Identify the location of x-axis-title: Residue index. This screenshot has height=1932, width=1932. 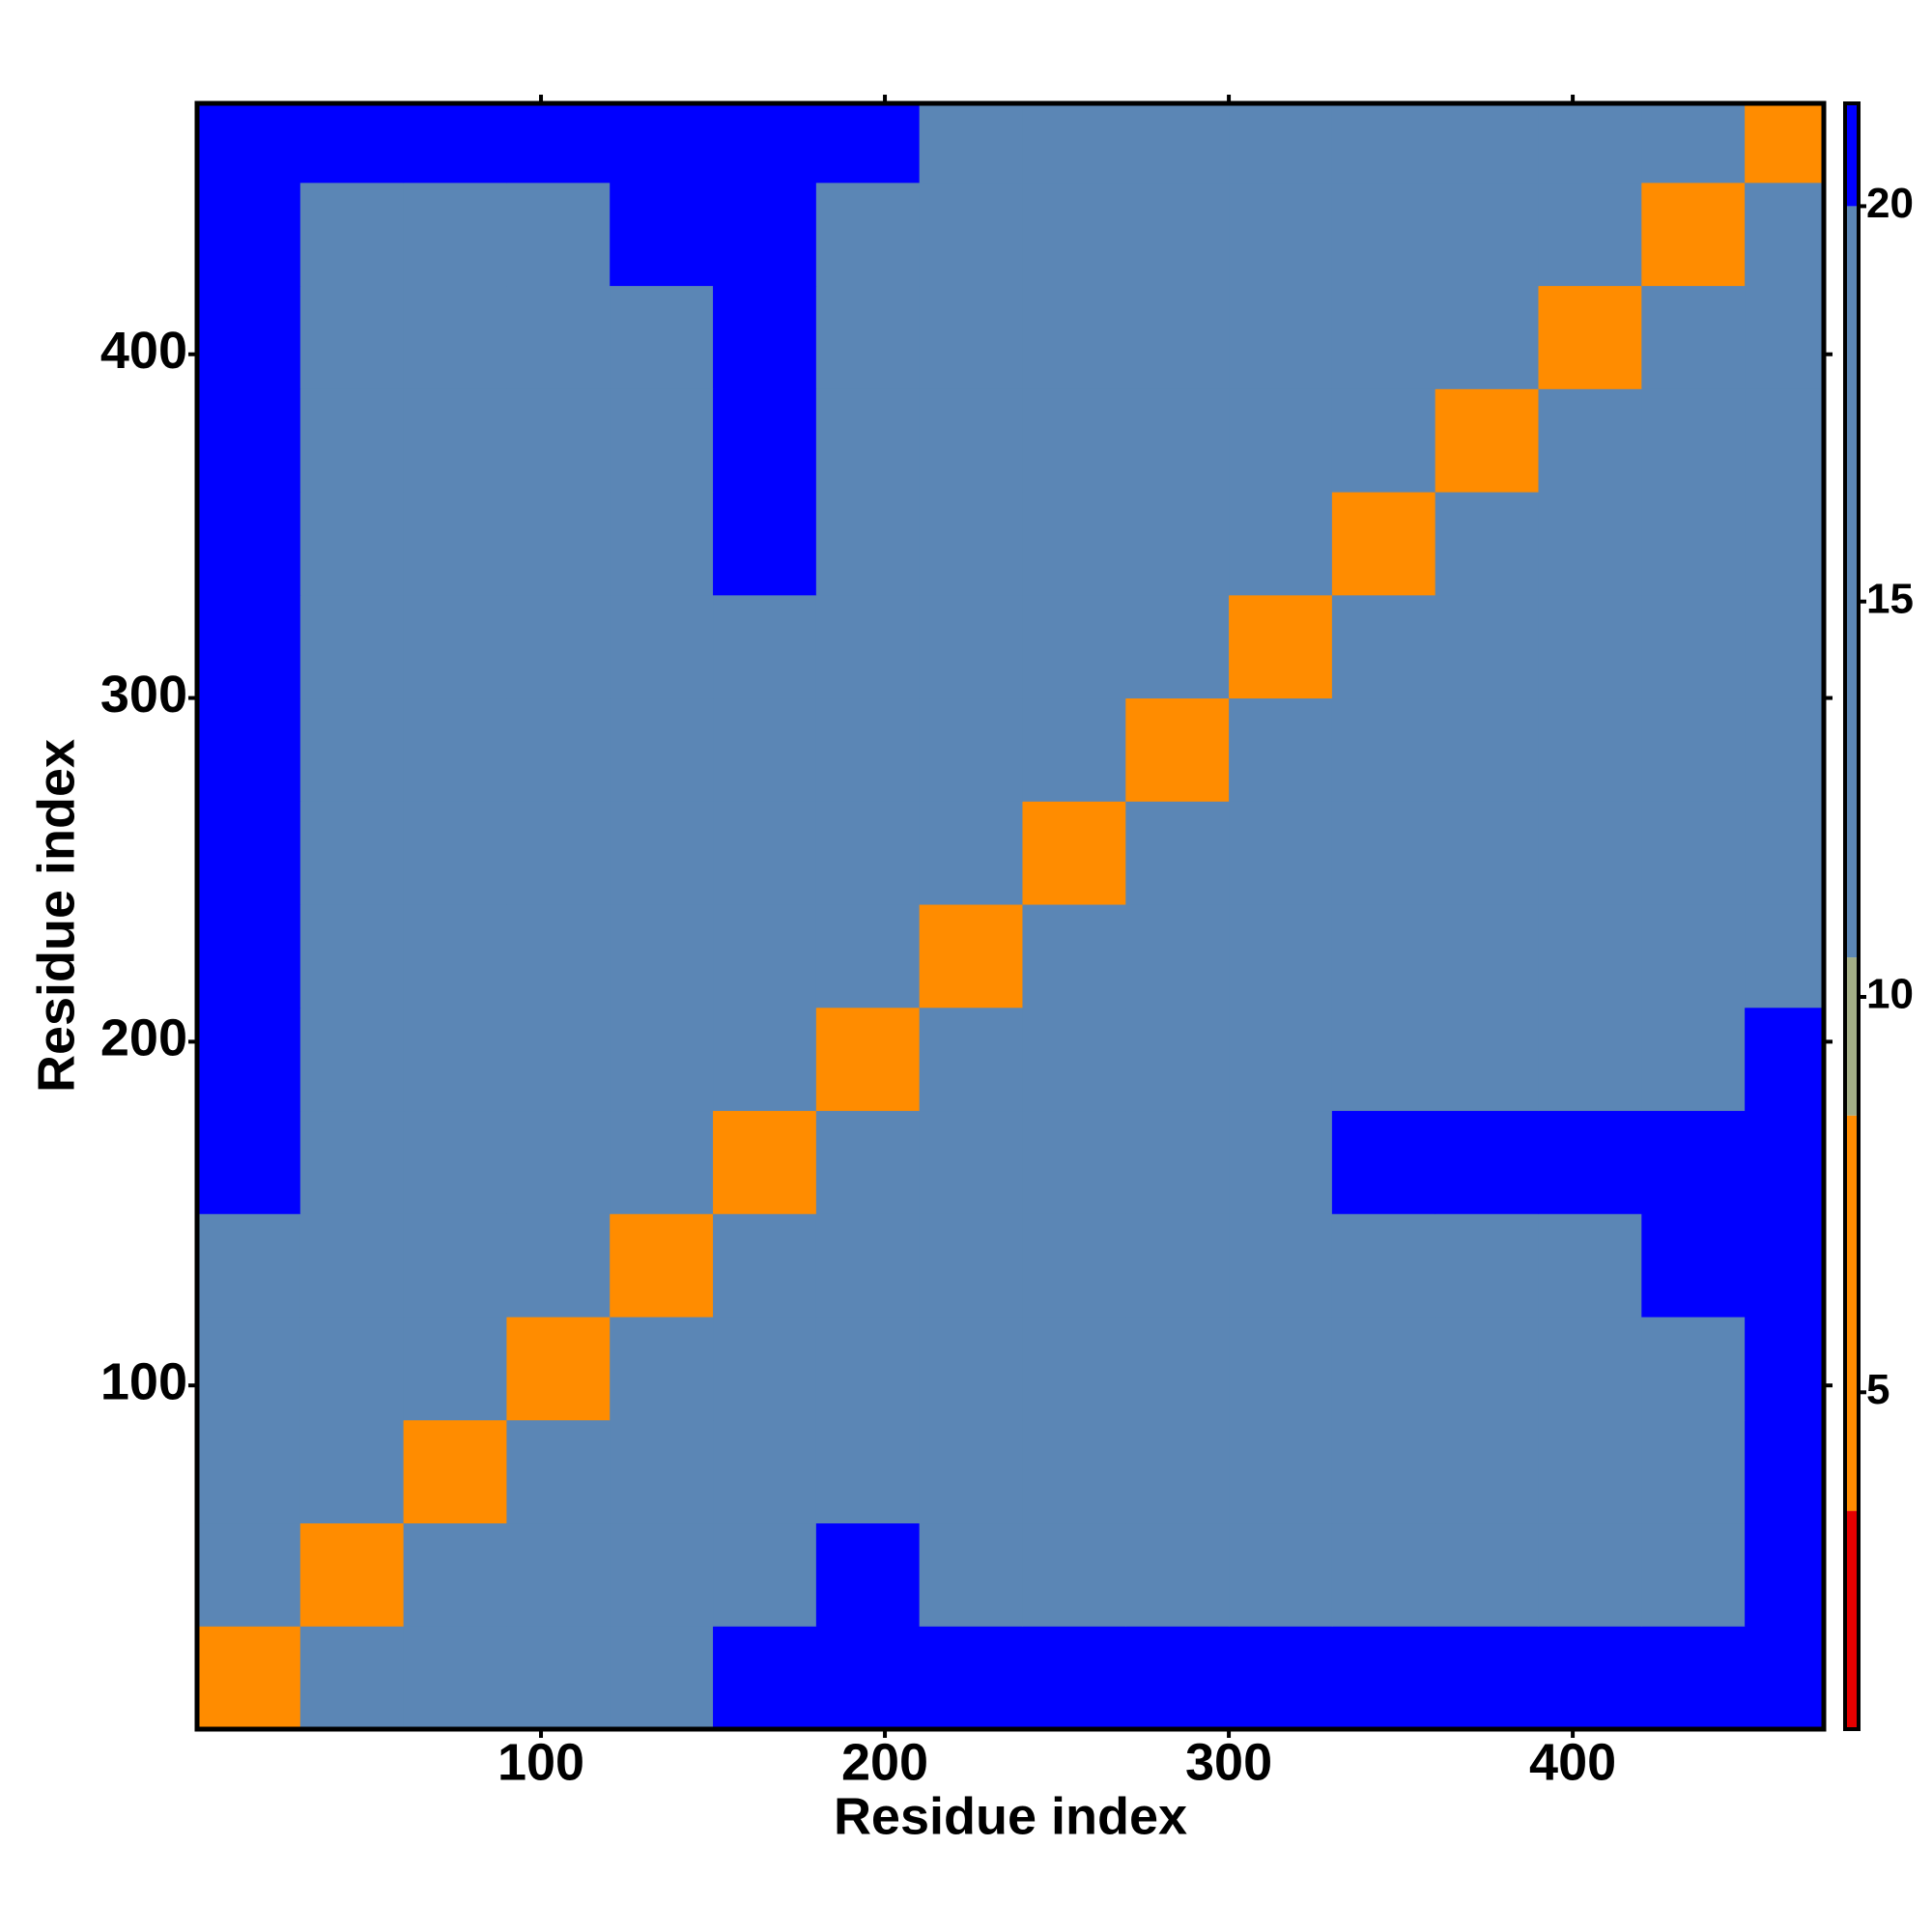
(1011, 1816).